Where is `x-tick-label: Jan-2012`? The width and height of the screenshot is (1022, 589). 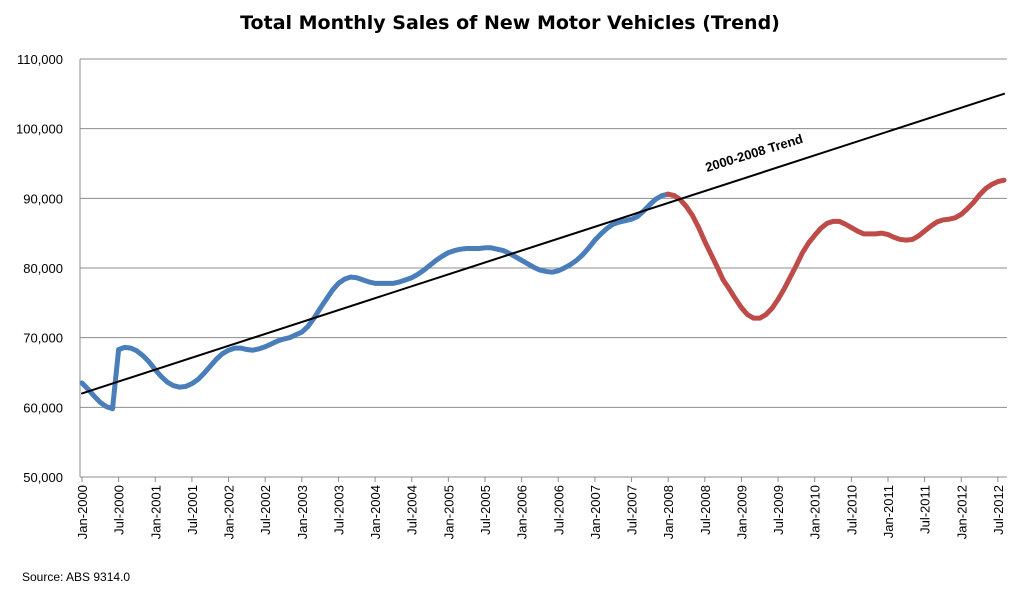 x-tick-label: Jan-2012 is located at coordinates (961, 512).